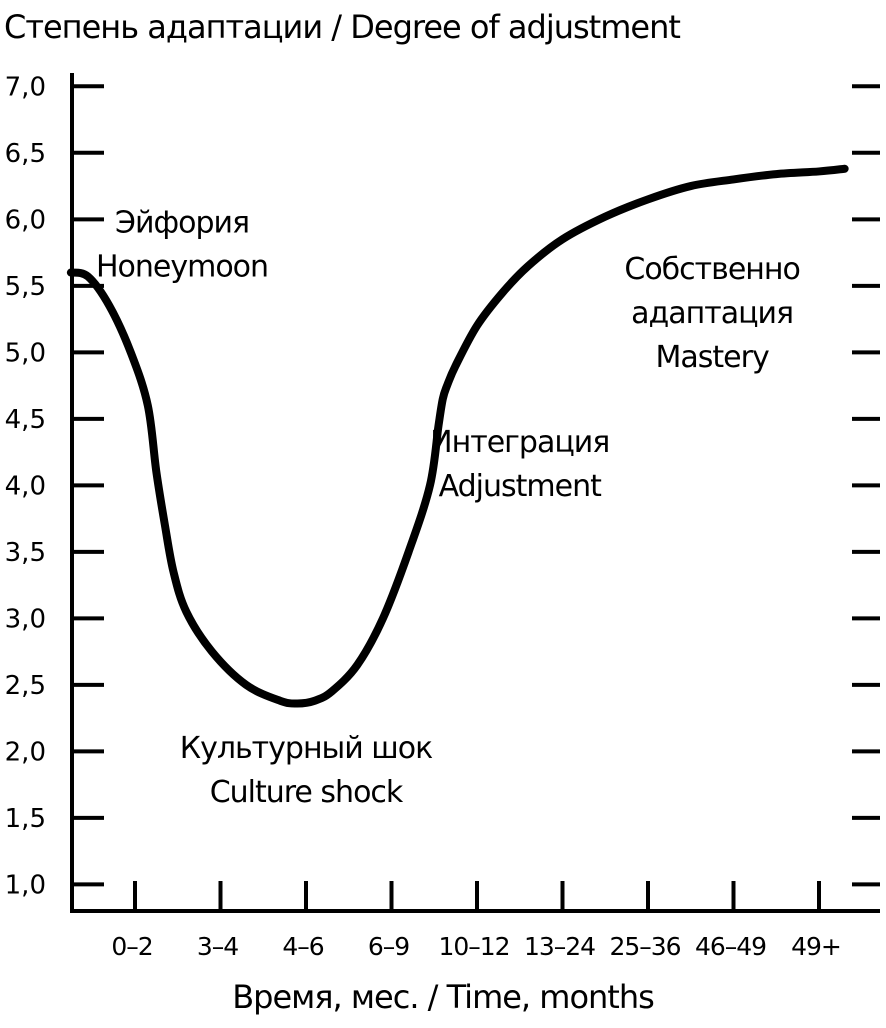  I want to click on x-tick-label: 3–4, so click(217, 946).